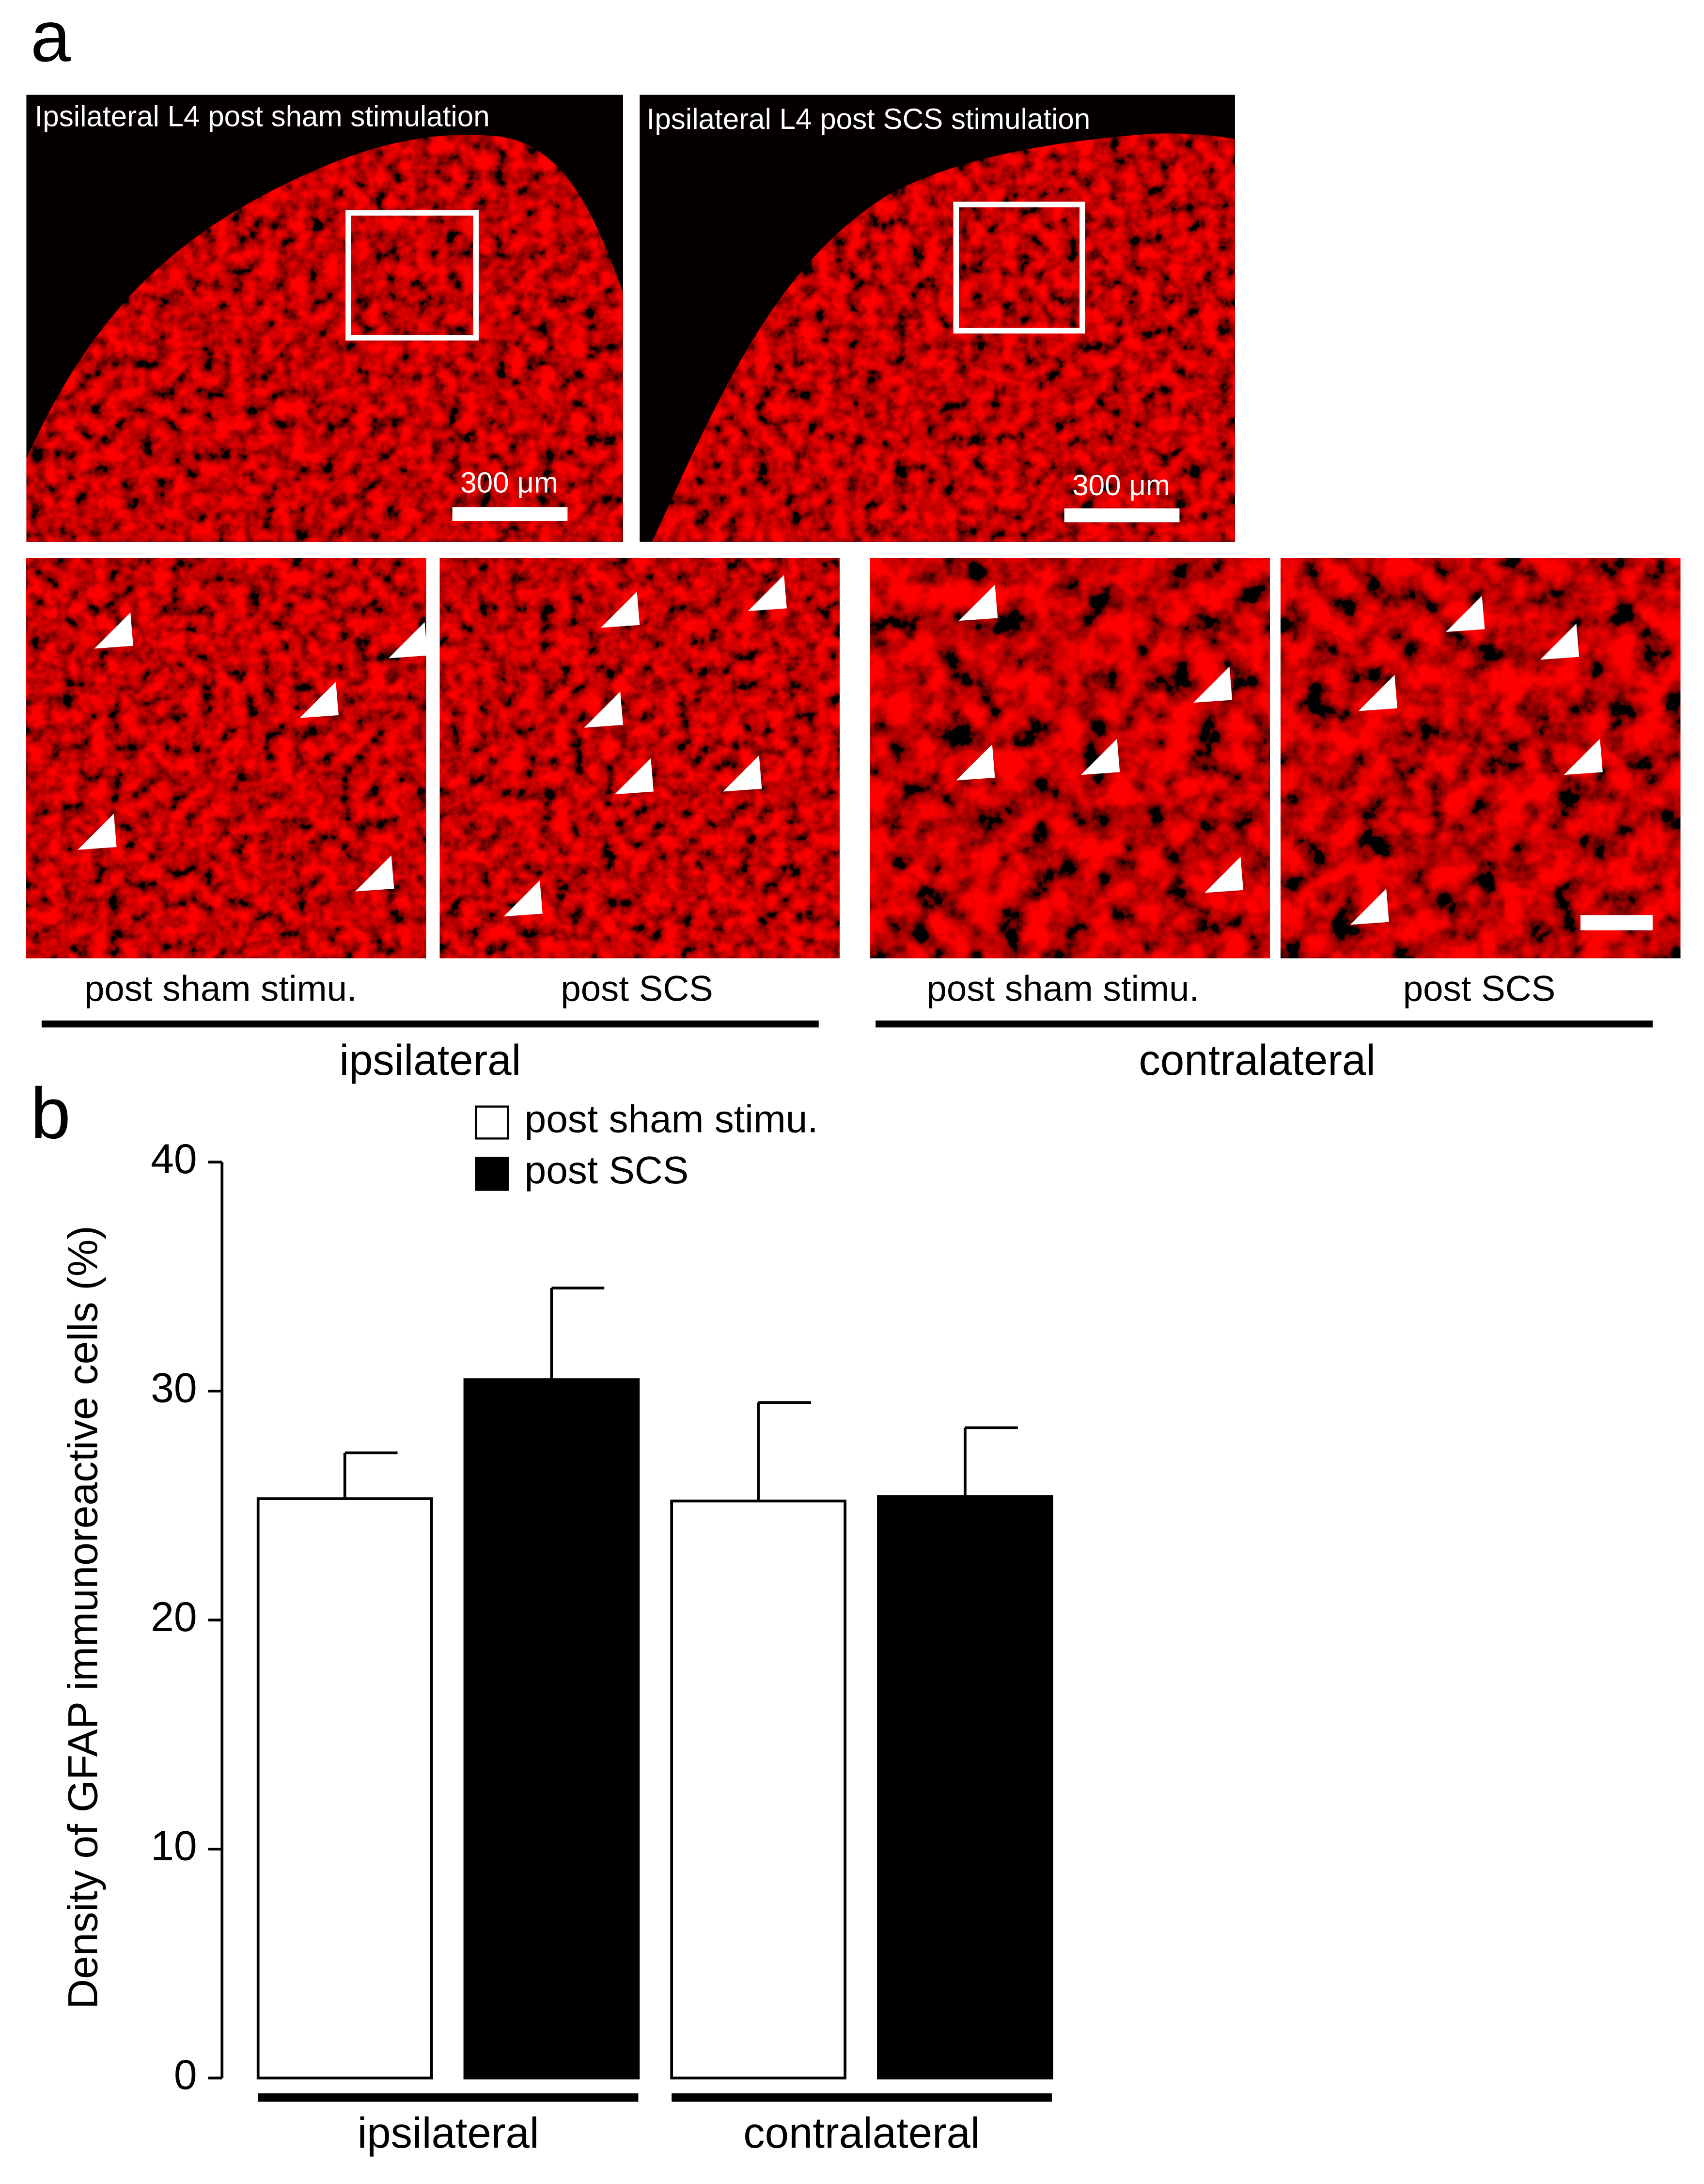  I want to click on group-label: ipsilateral, so click(430, 1060).